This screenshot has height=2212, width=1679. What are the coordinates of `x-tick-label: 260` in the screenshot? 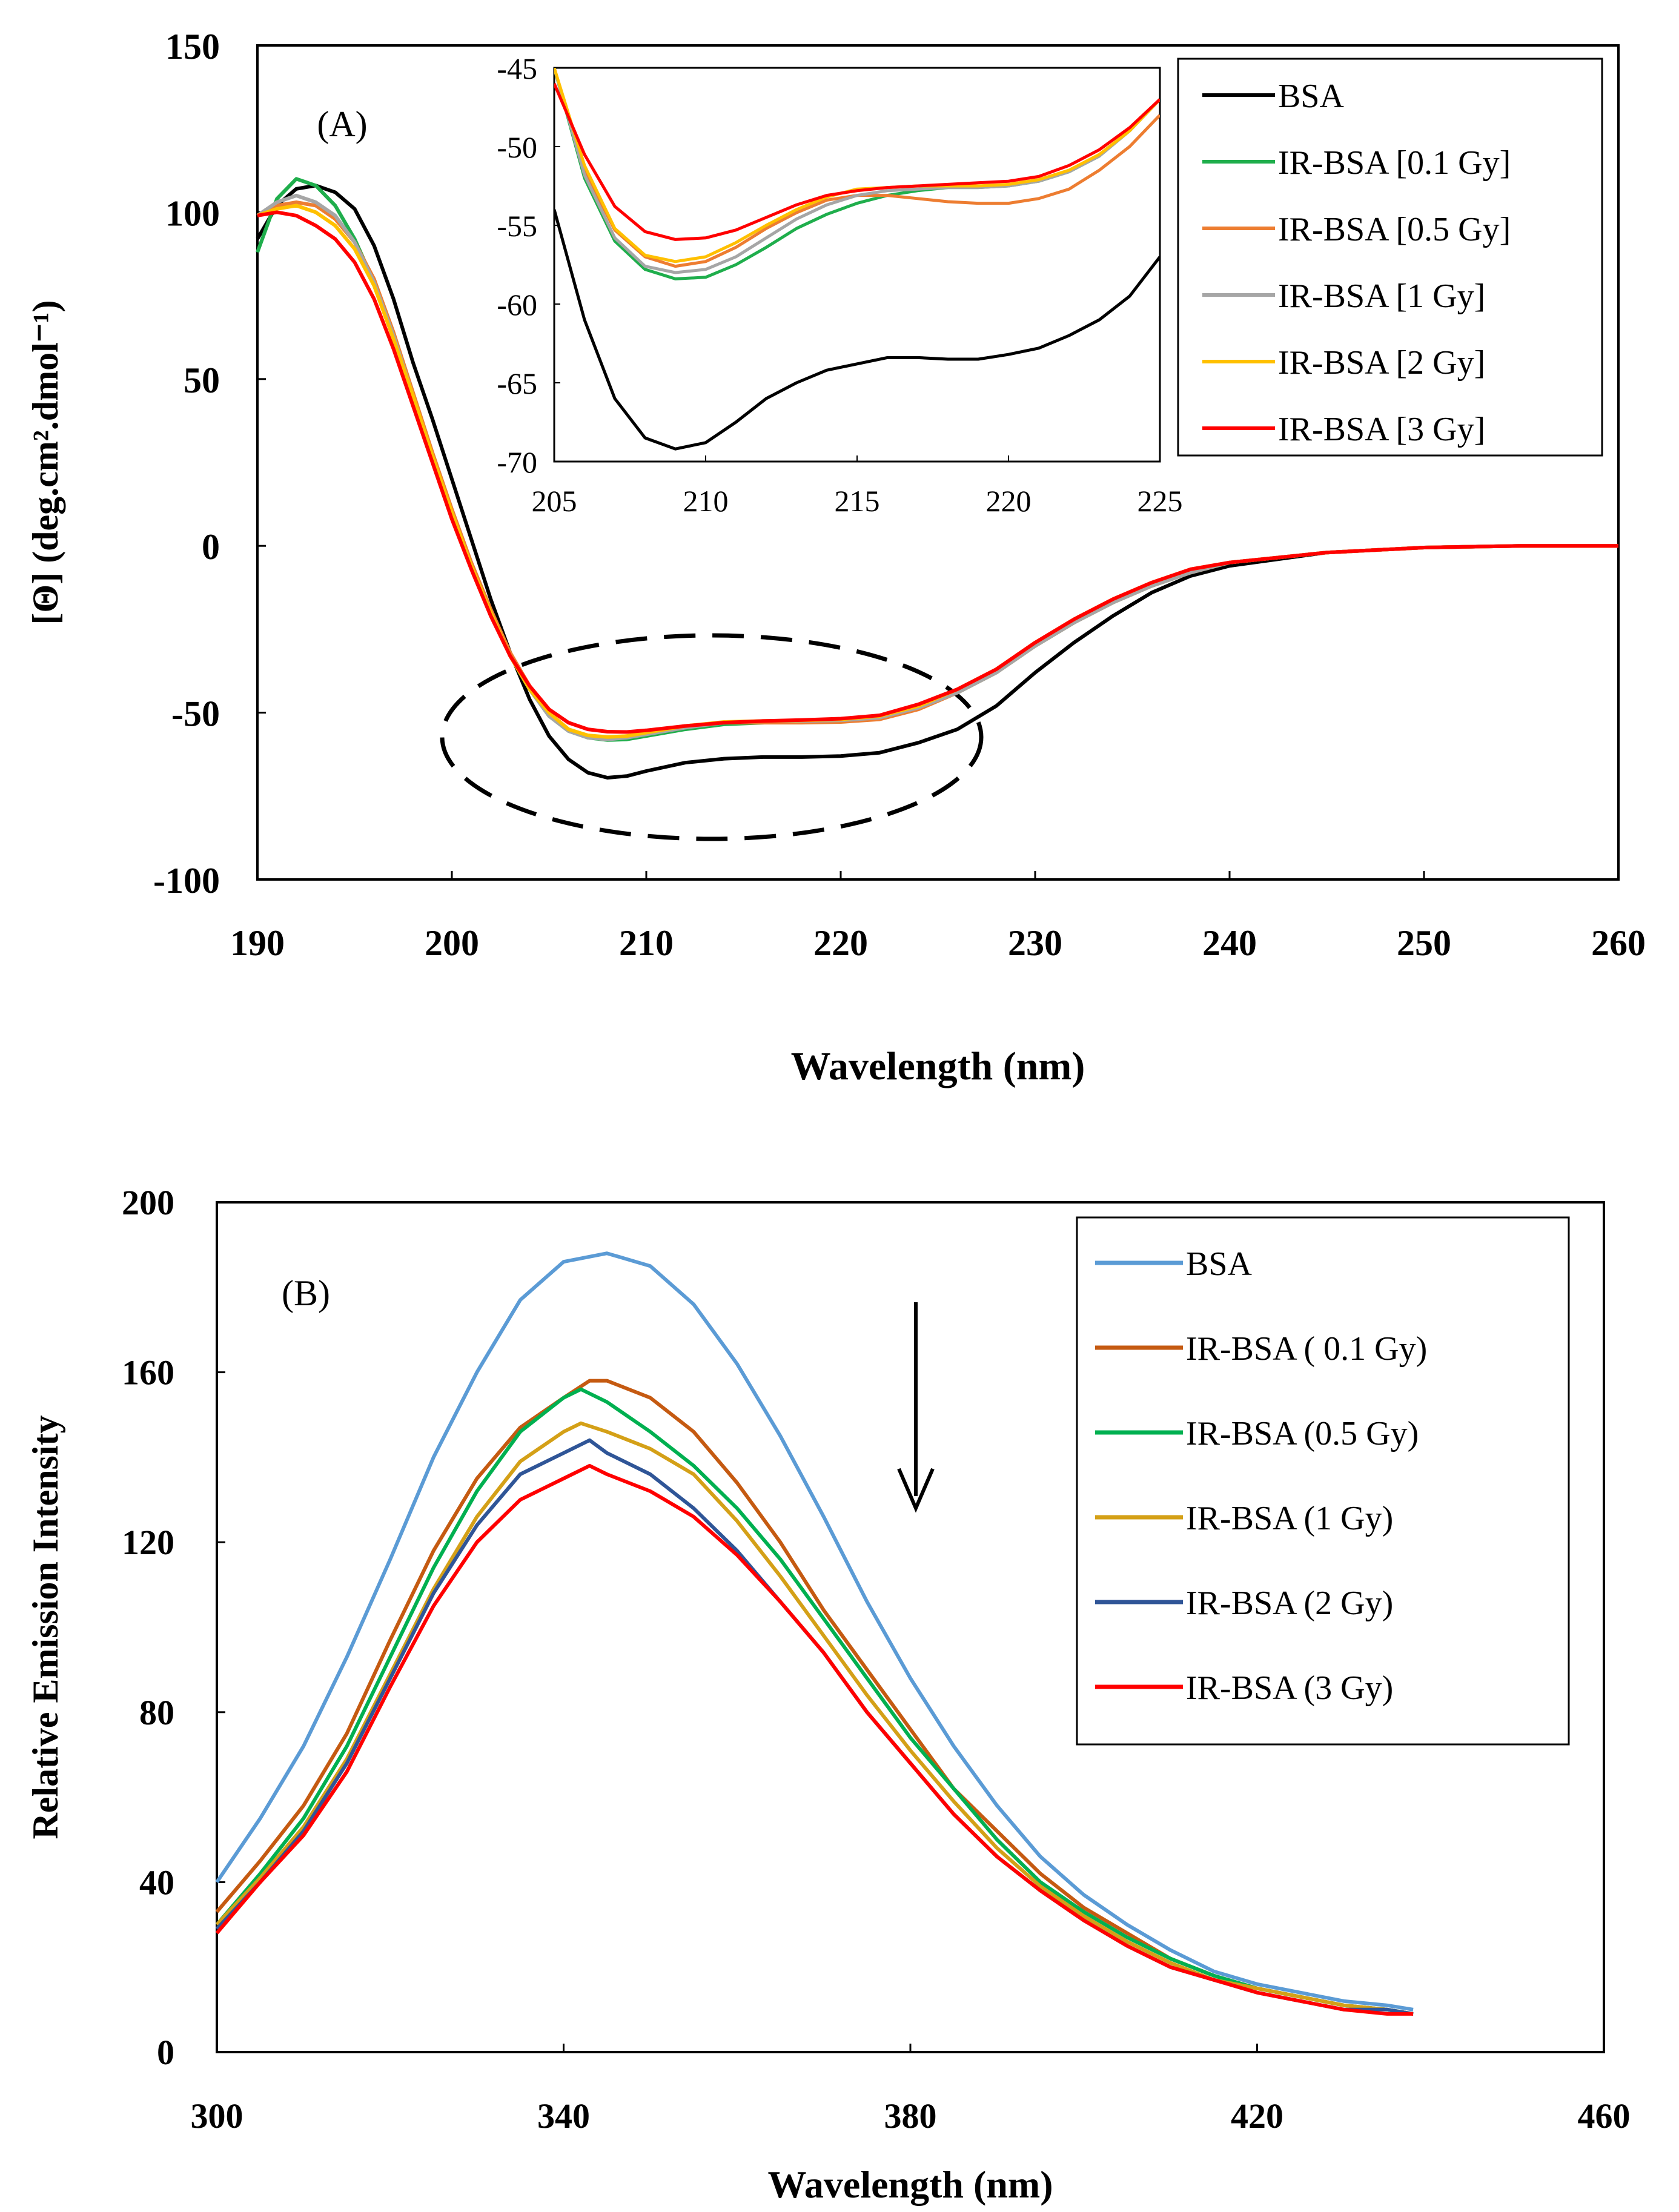 It's located at (1618, 943).